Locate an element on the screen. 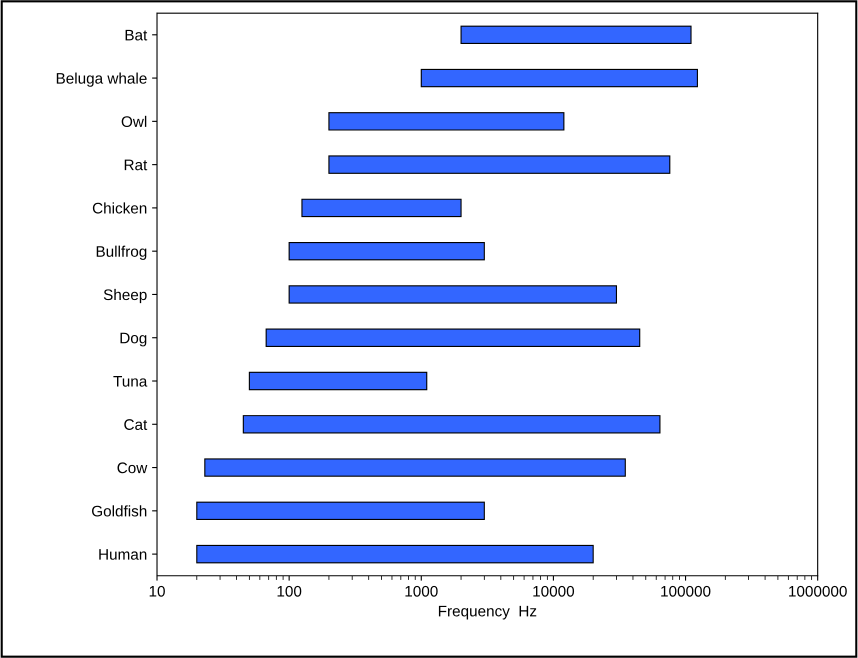 Image resolution: width=858 pixels, height=658 pixels. y-tick-label: Cow is located at coordinates (133, 468).